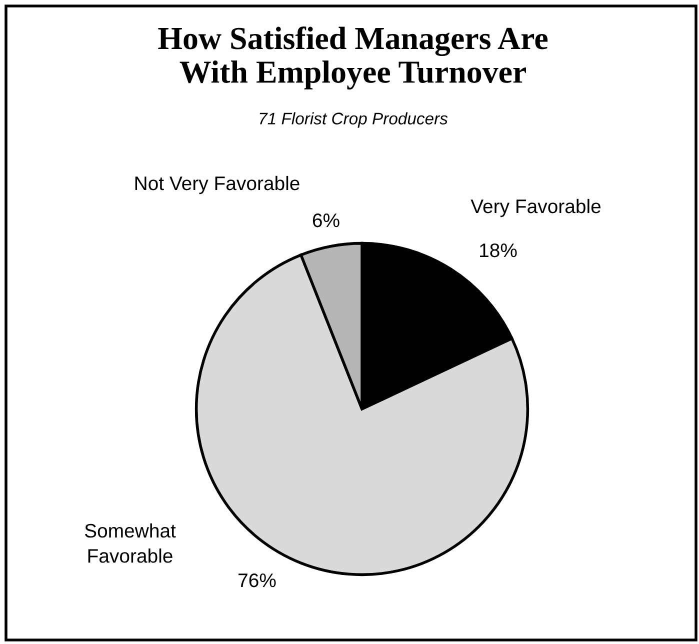 The width and height of the screenshot is (699, 644). Describe the element at coordinates (326, 220) in the screenshot. I see `data-label: 6%` at that location.